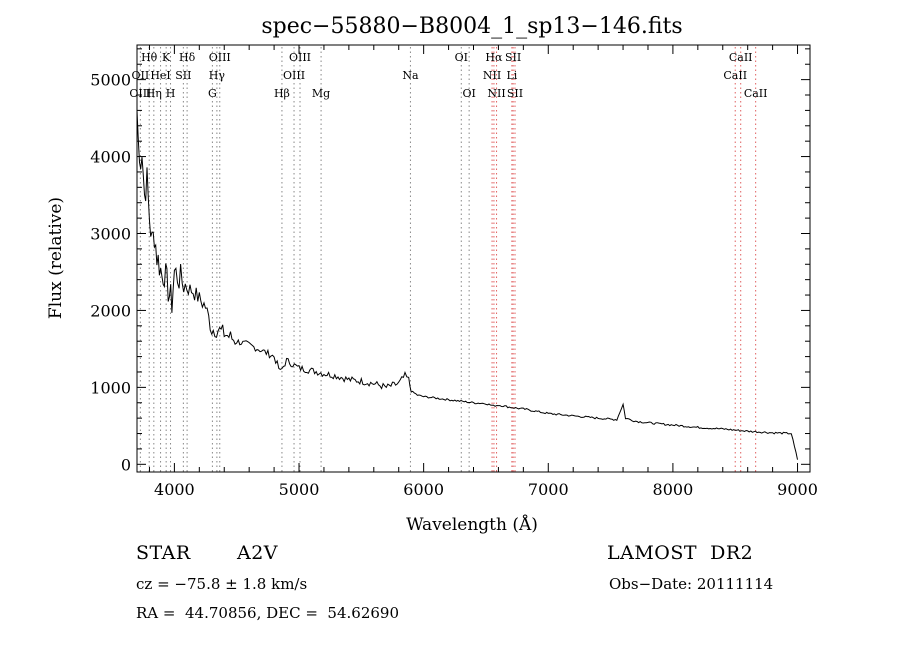  What do you see at coordinates (299, 489) in the screenshot?
I see `x-tick-label: 5000` at bounding box center [299, 489].